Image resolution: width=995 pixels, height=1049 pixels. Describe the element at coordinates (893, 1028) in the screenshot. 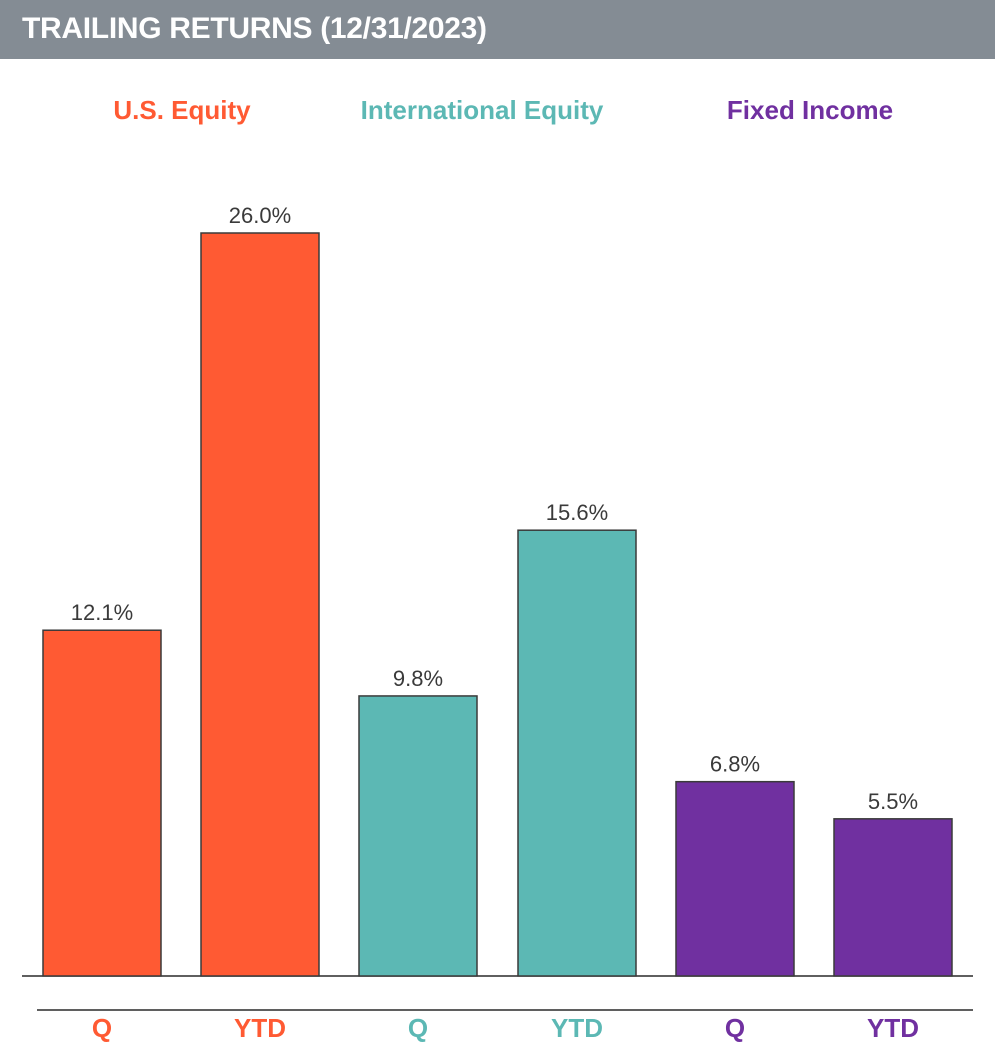

I see `category-label-2-ytd: YTD` at that location.